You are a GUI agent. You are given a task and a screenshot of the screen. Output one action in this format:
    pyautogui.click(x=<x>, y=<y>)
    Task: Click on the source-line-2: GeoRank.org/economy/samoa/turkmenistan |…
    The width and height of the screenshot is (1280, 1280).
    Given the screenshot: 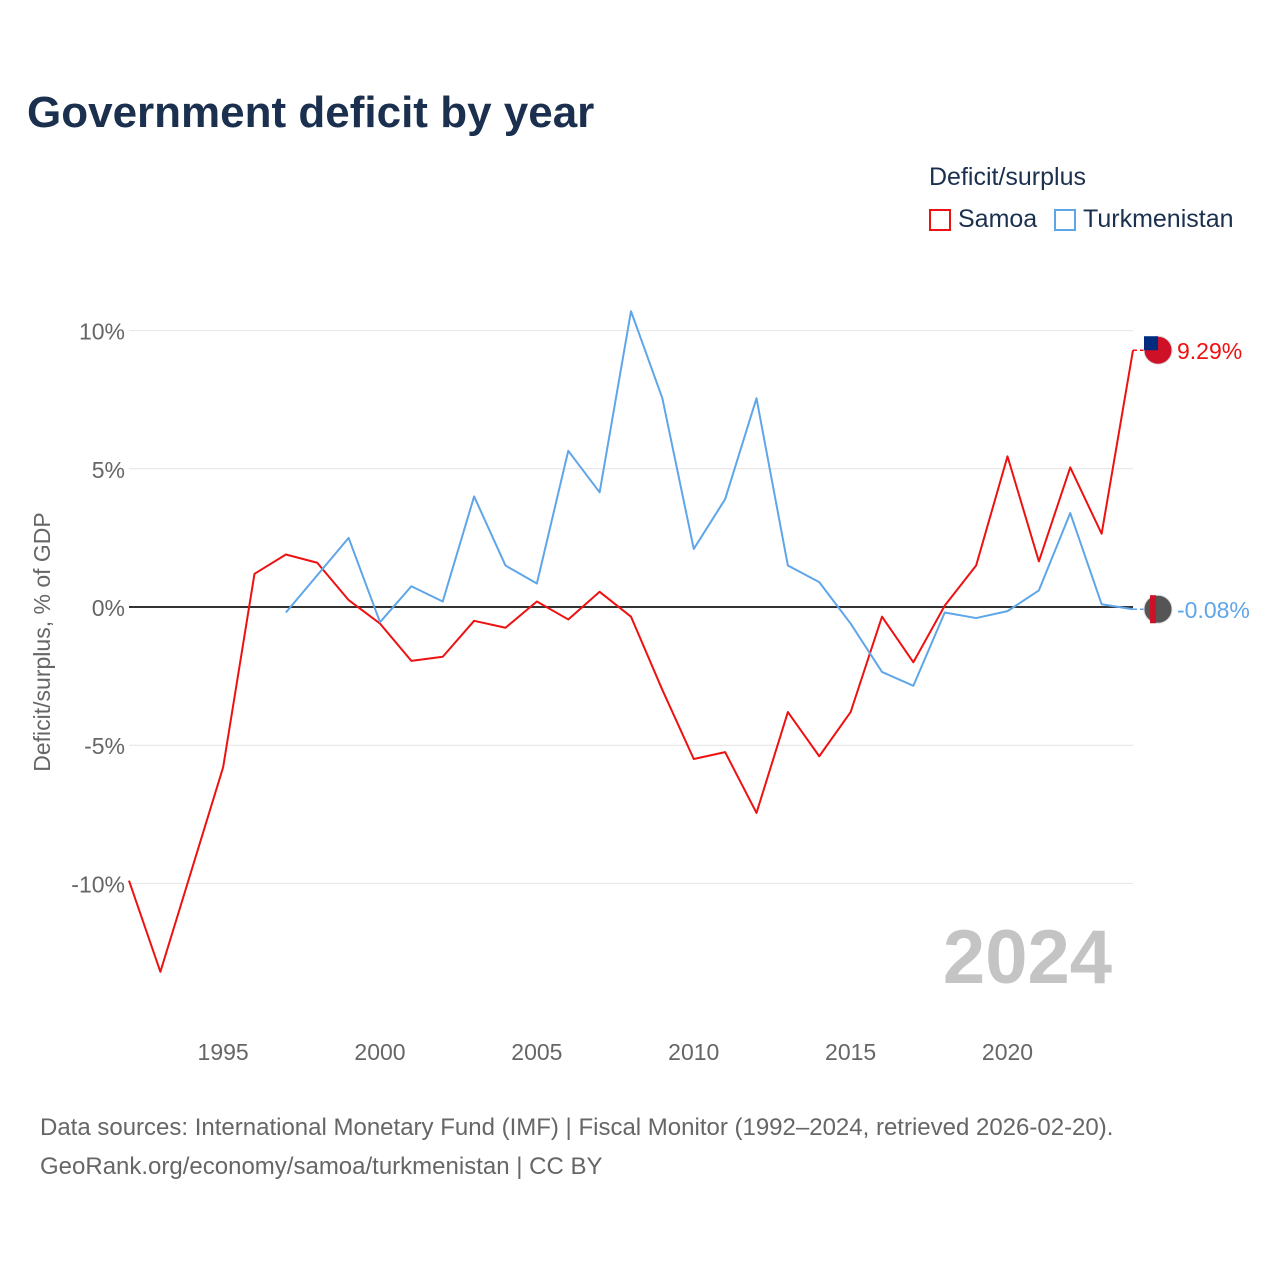 What is the action you would take?
    pyautogui.click(x=321, y=1166)
    